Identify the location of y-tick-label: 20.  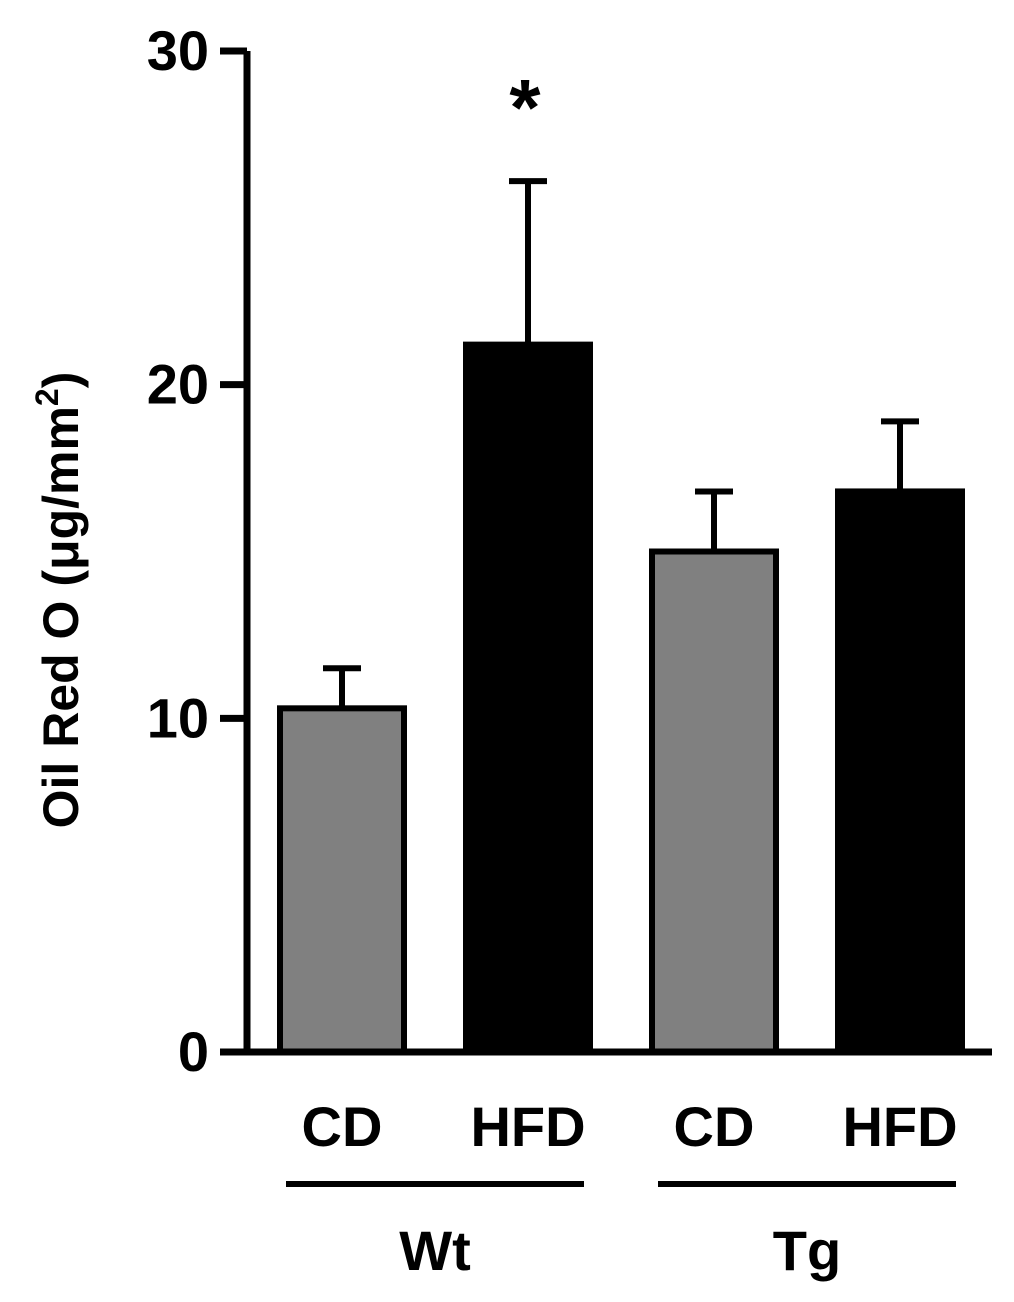
(178, 384).